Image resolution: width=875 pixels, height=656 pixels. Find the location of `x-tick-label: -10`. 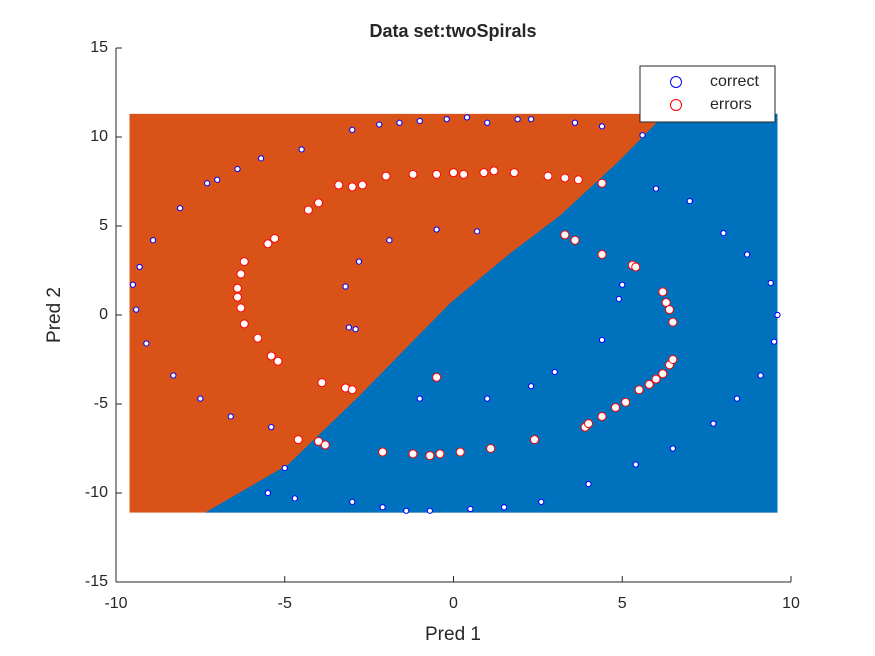

x-tick-label: -10 is located at coordinates (115, 603).